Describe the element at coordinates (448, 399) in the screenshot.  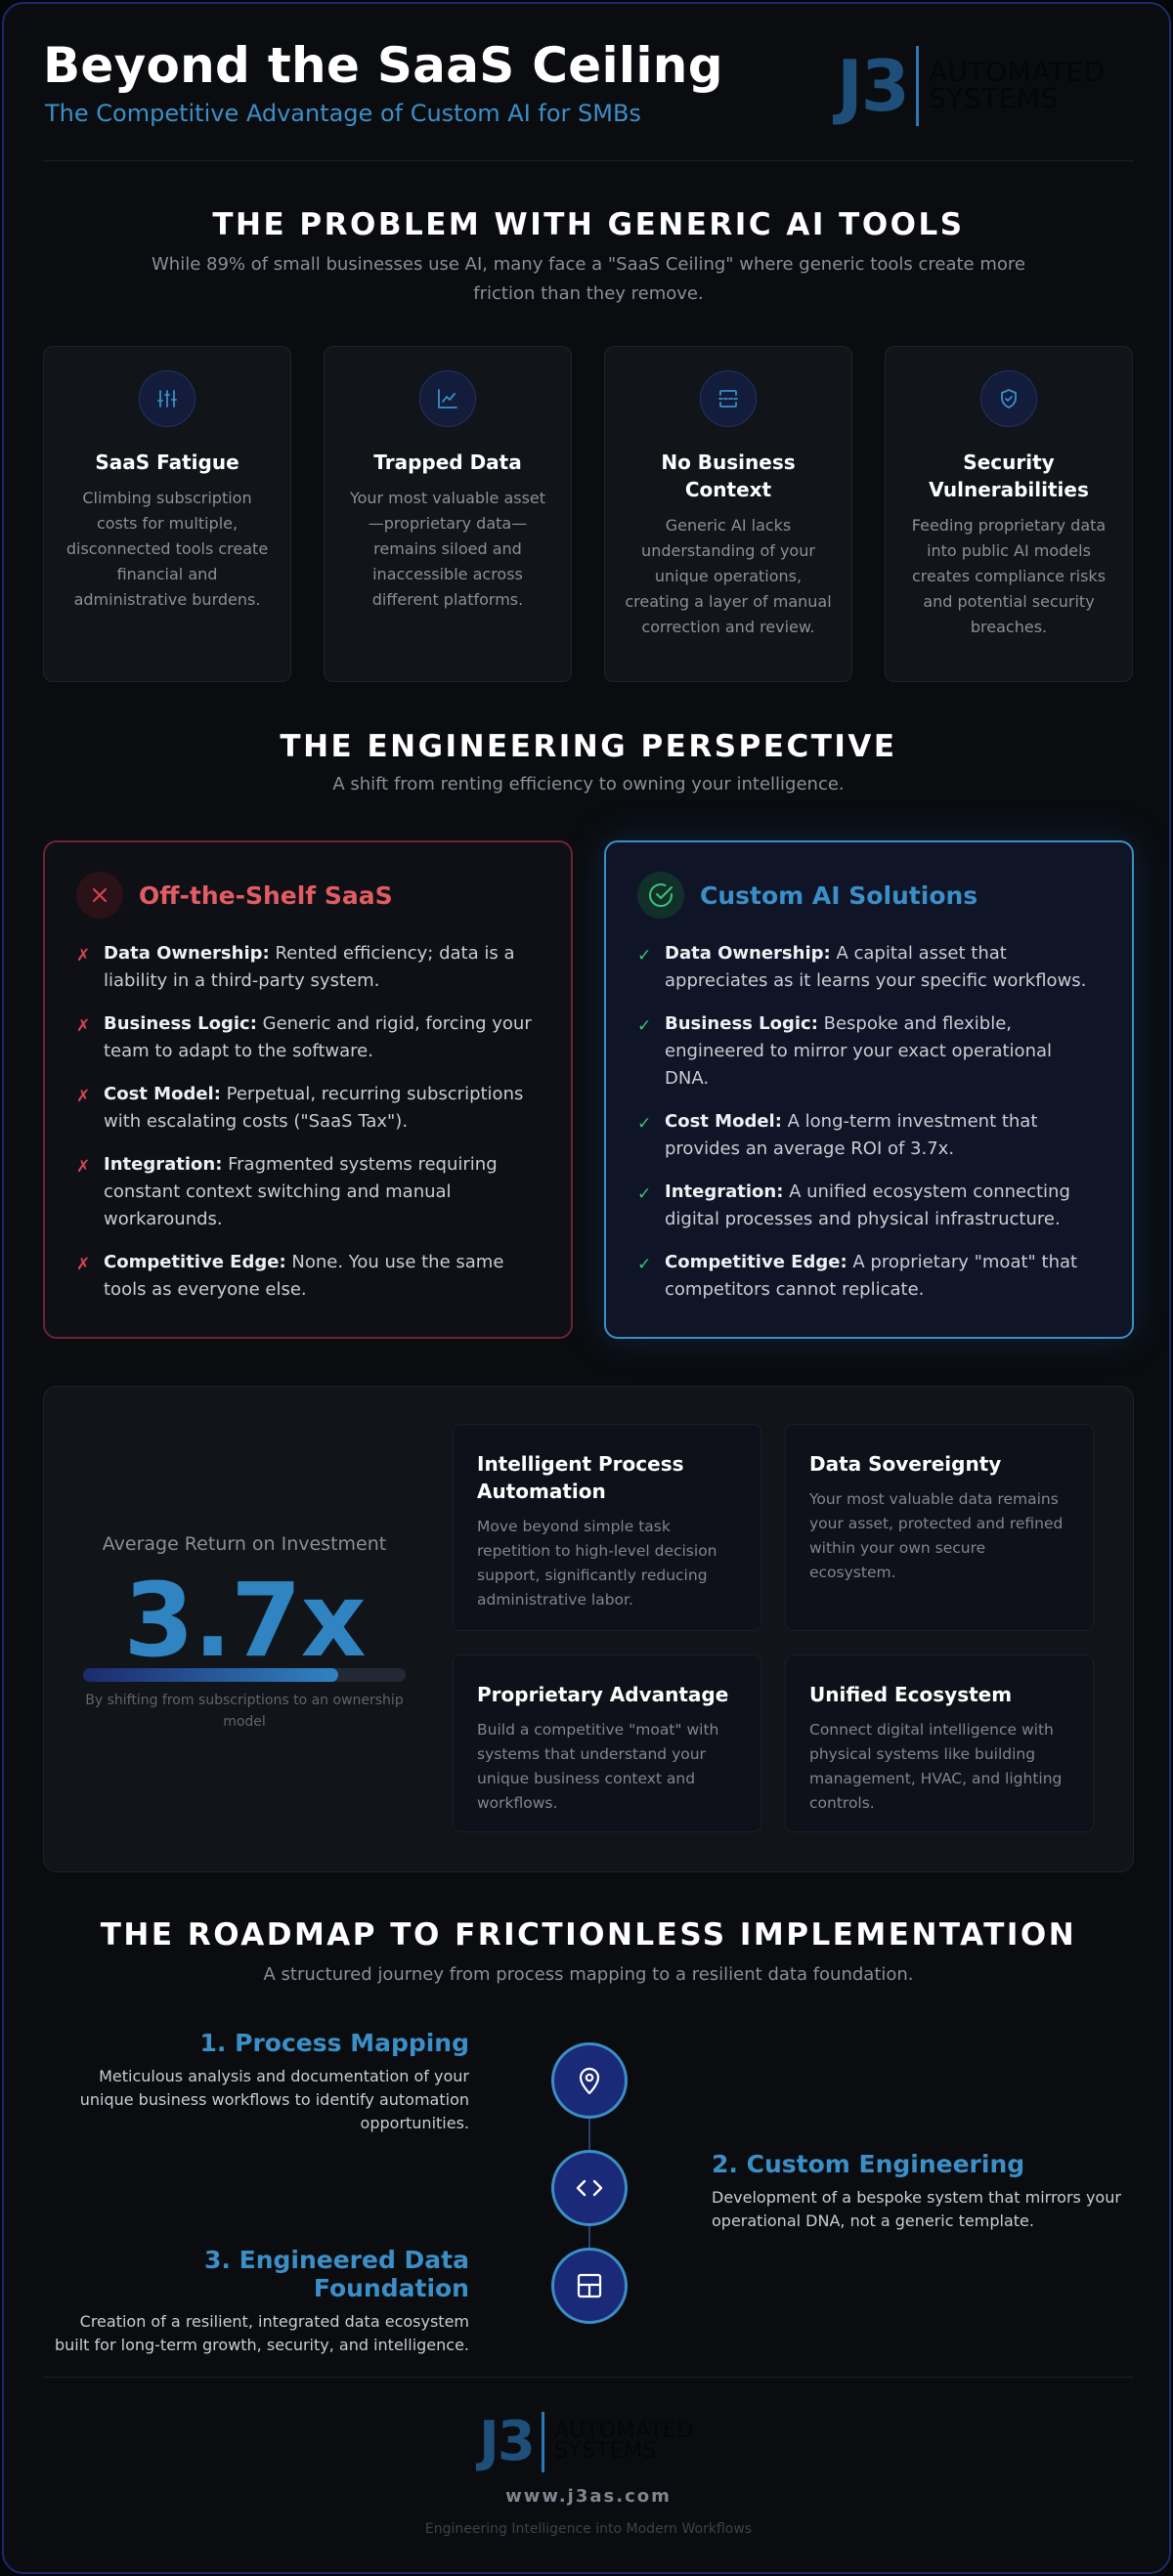
I see `chart-line-icon` at that location.